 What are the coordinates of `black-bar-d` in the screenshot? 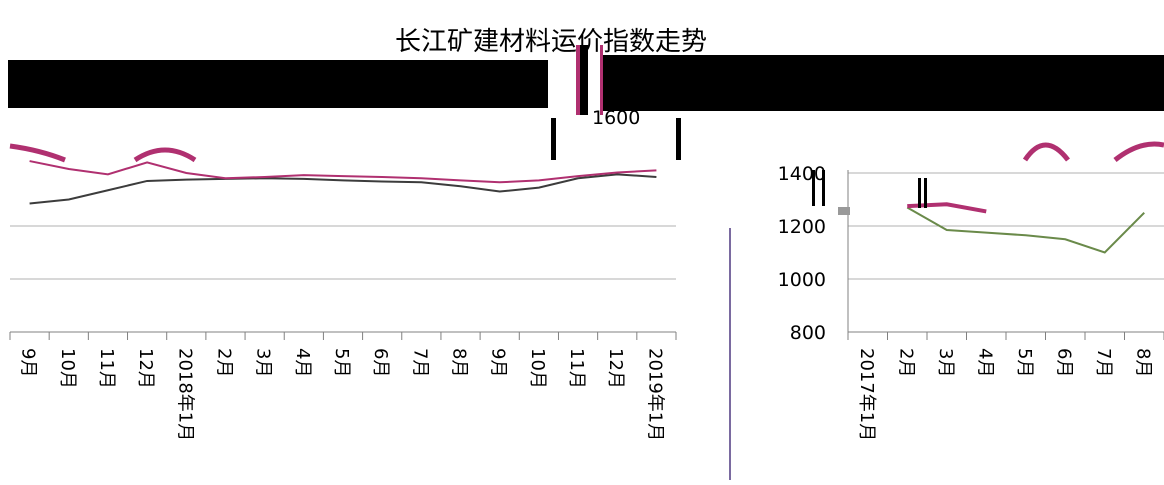 It's located at (813, 188).